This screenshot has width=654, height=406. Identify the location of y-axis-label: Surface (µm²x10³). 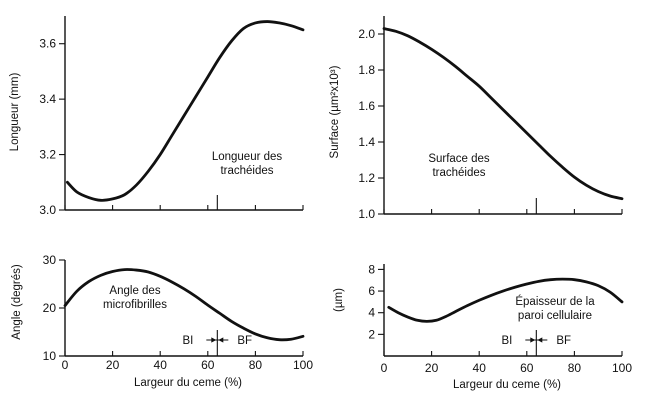
(335, 111).